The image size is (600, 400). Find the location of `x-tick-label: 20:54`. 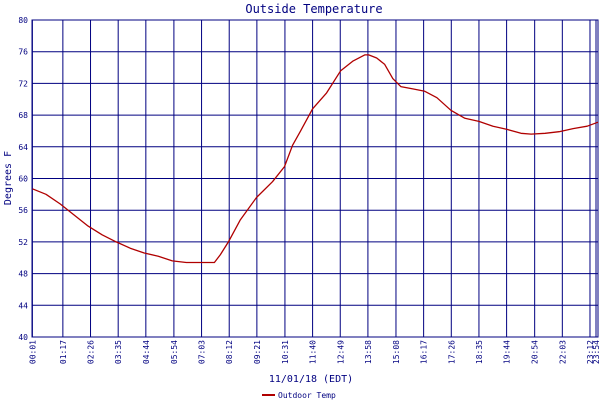

x-tick-label: 20:54 is located at coordinates (535, 352).